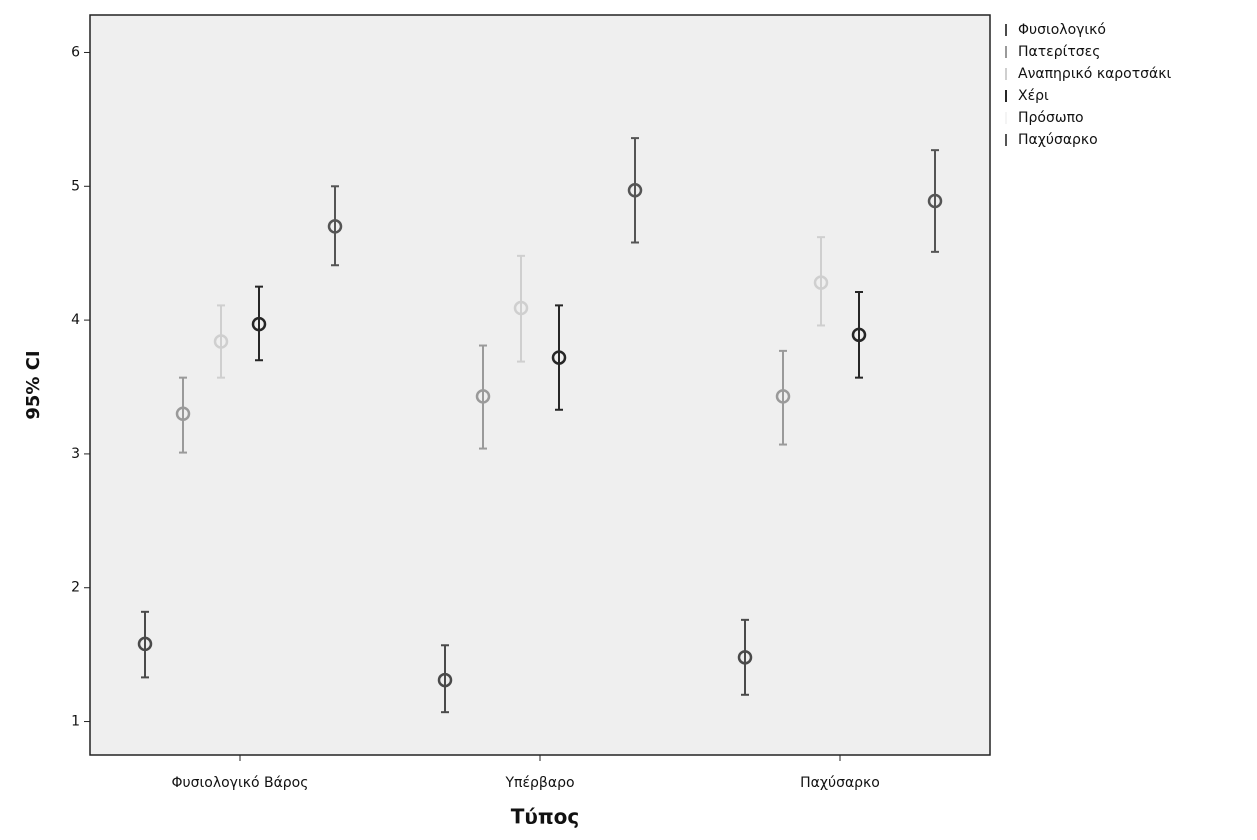  Describe the element at coordinates (75, 186) in the screenshot. I see `y-tick-label: 5` at that location.